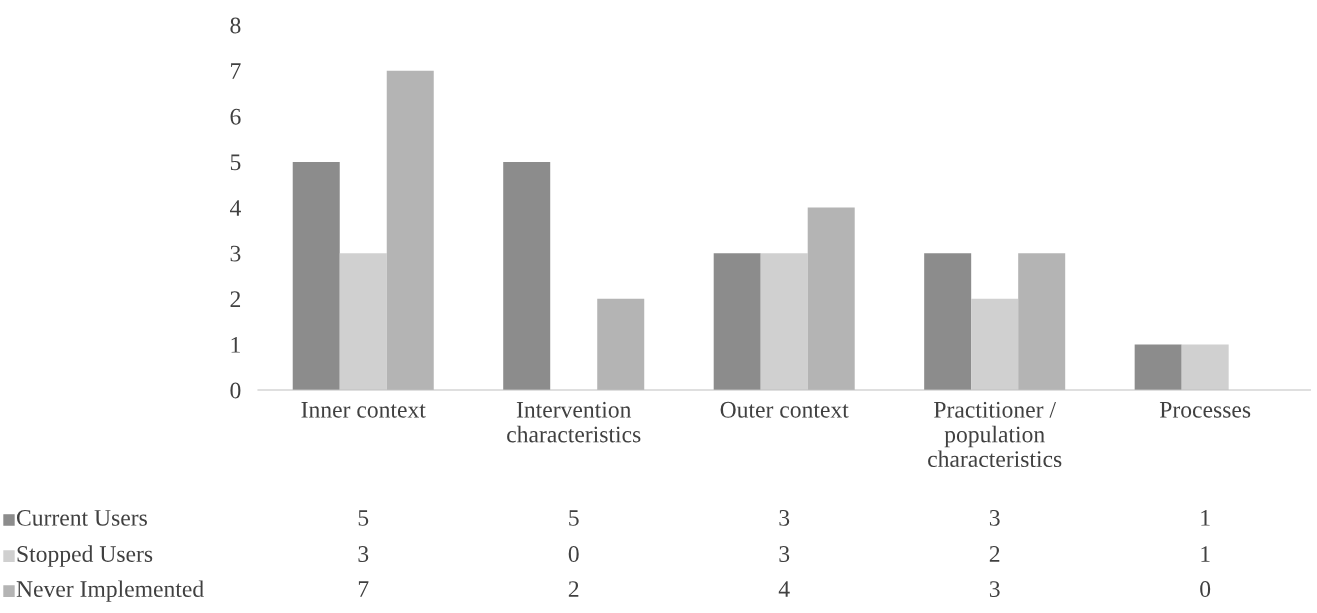 This screenshot has height=613, width=1317. Describe the element at coordinates (235, 253) in the screenshot. I see `y-tick-label: 3` at that location.